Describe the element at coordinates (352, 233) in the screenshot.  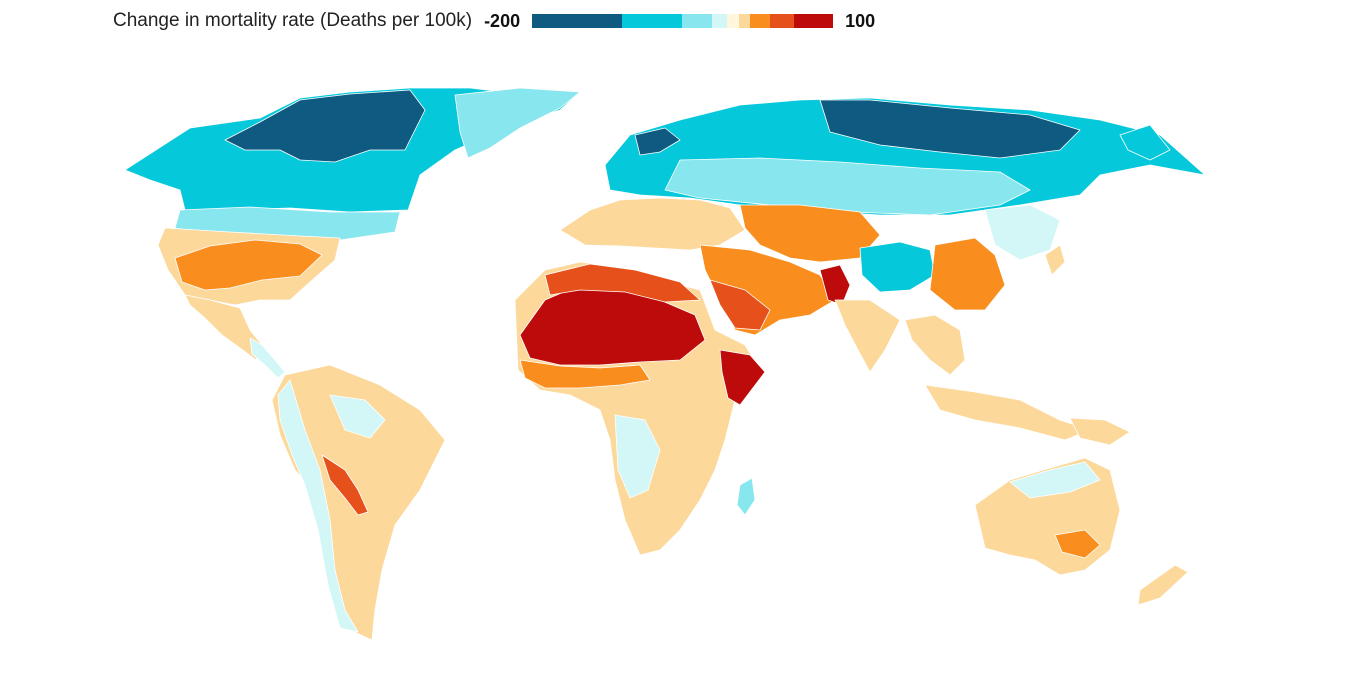
I see `north-america` at that location.